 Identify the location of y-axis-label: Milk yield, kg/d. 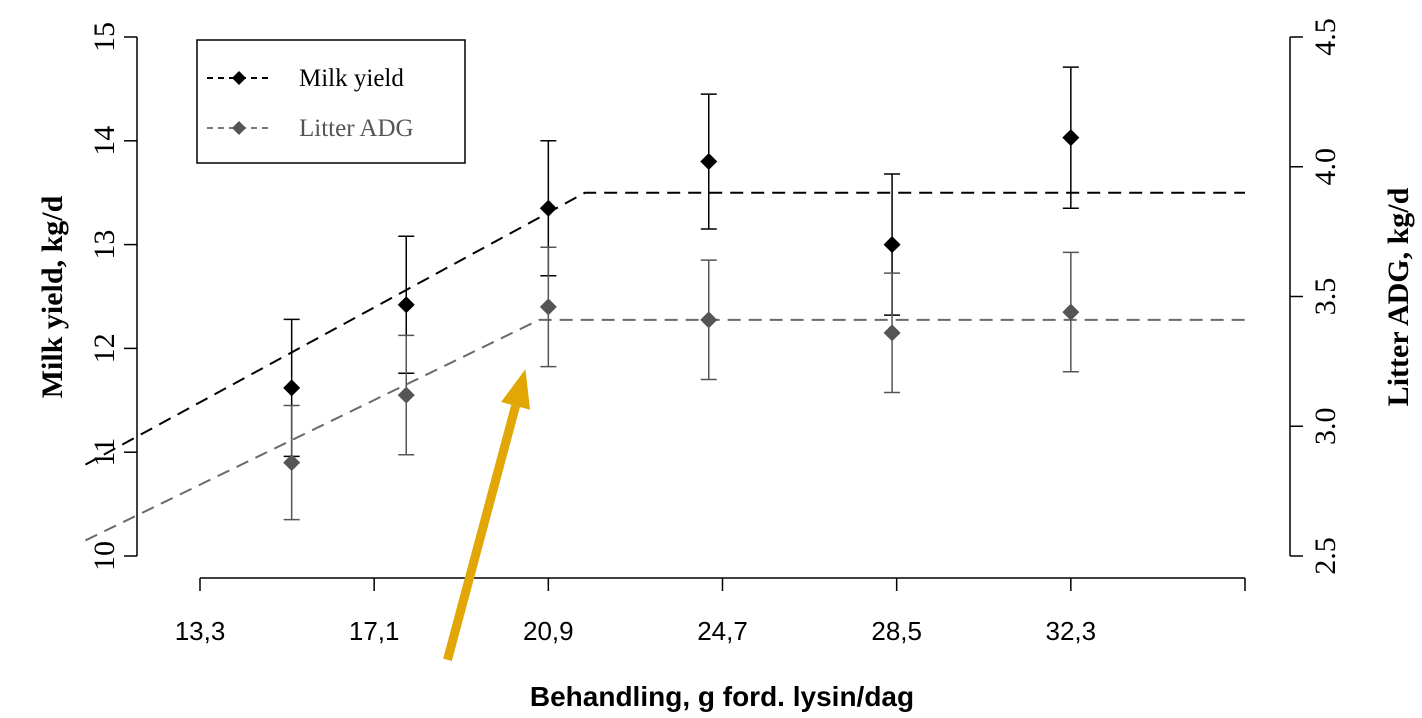
(52, 296).